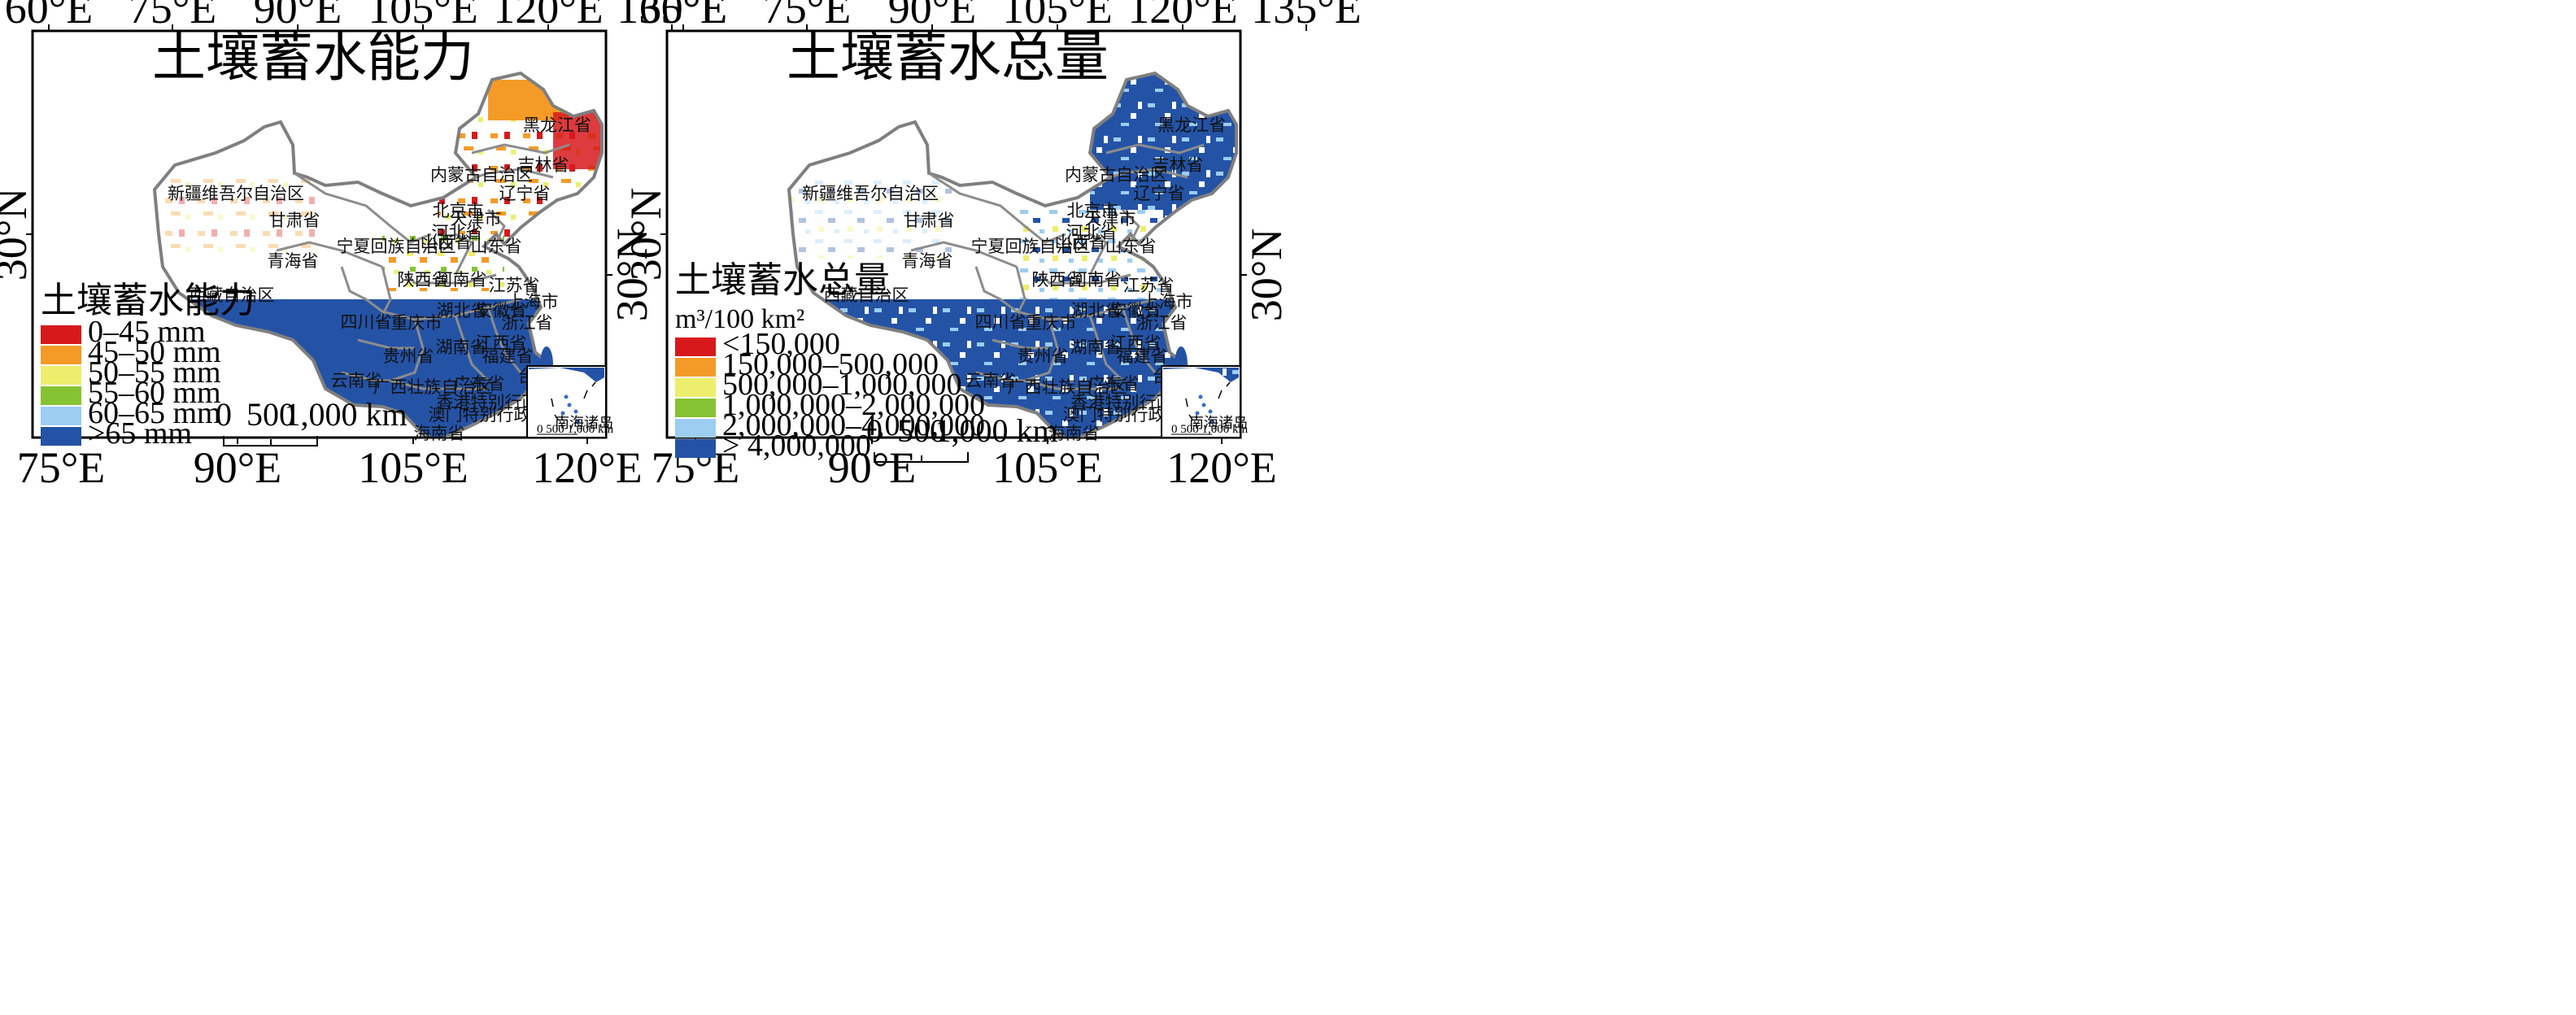 Image resolution: width=2576 pixels, height=1015 pixels. I want to click on province-label-chongqing: 重庆市, so click(416, 323).